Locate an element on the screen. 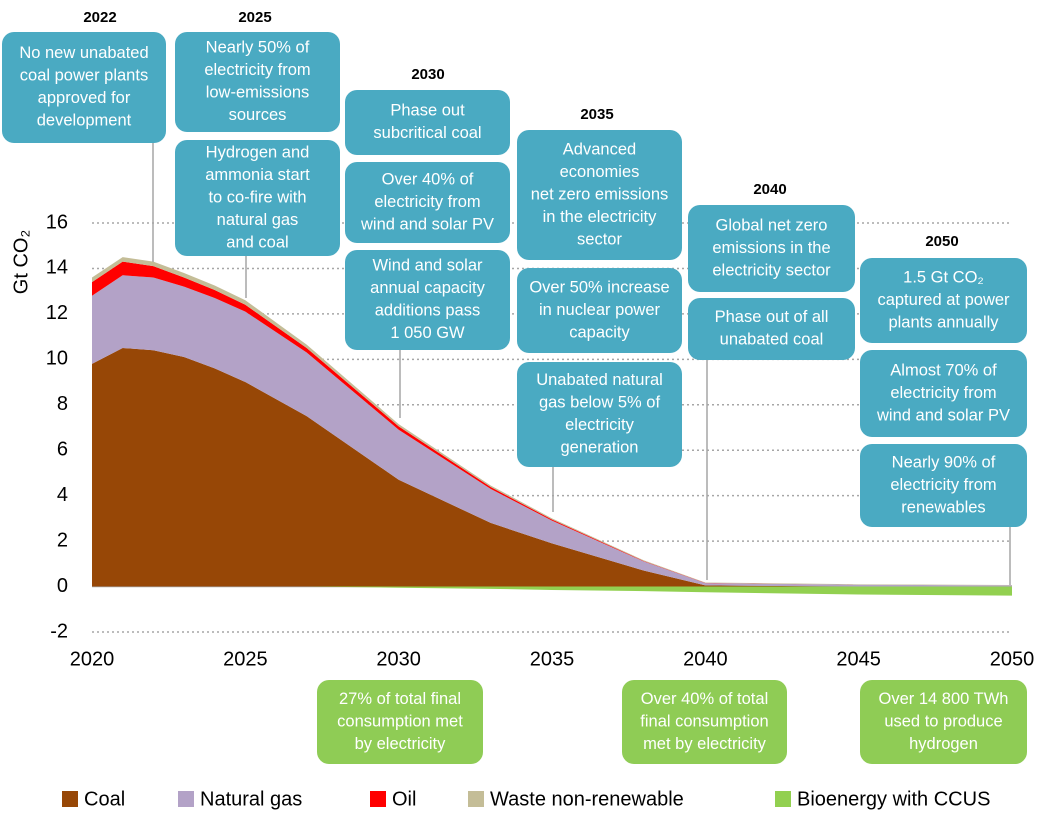 Image resolution: width=1047 pixels, height=813 pixels. year-label: 2030 is located at coordinates (427, 74).